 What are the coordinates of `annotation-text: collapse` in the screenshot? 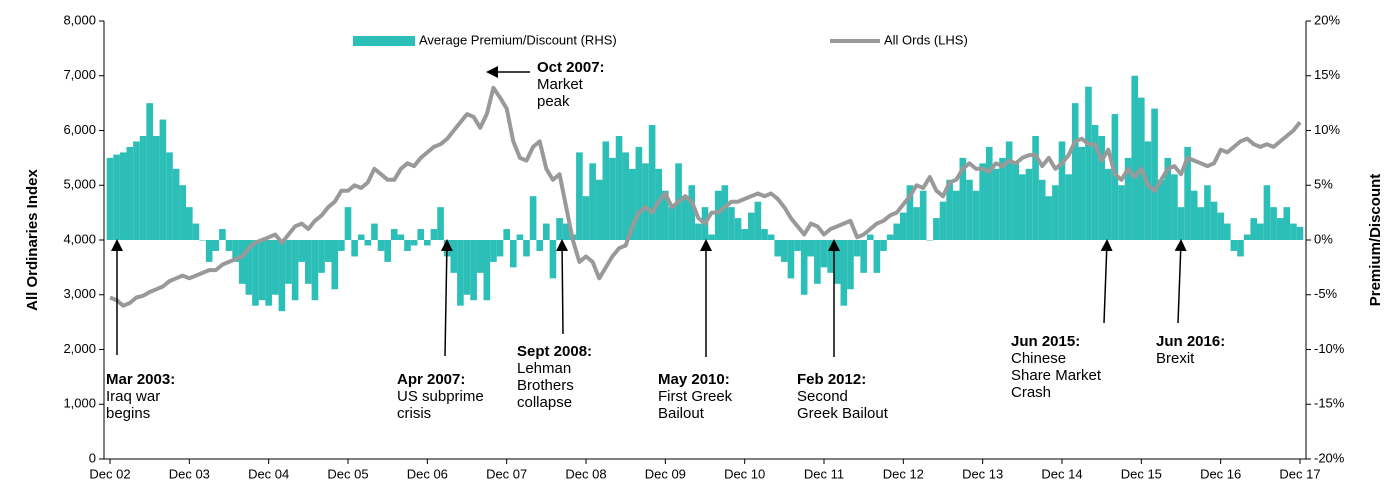 It's located at (544, 402).